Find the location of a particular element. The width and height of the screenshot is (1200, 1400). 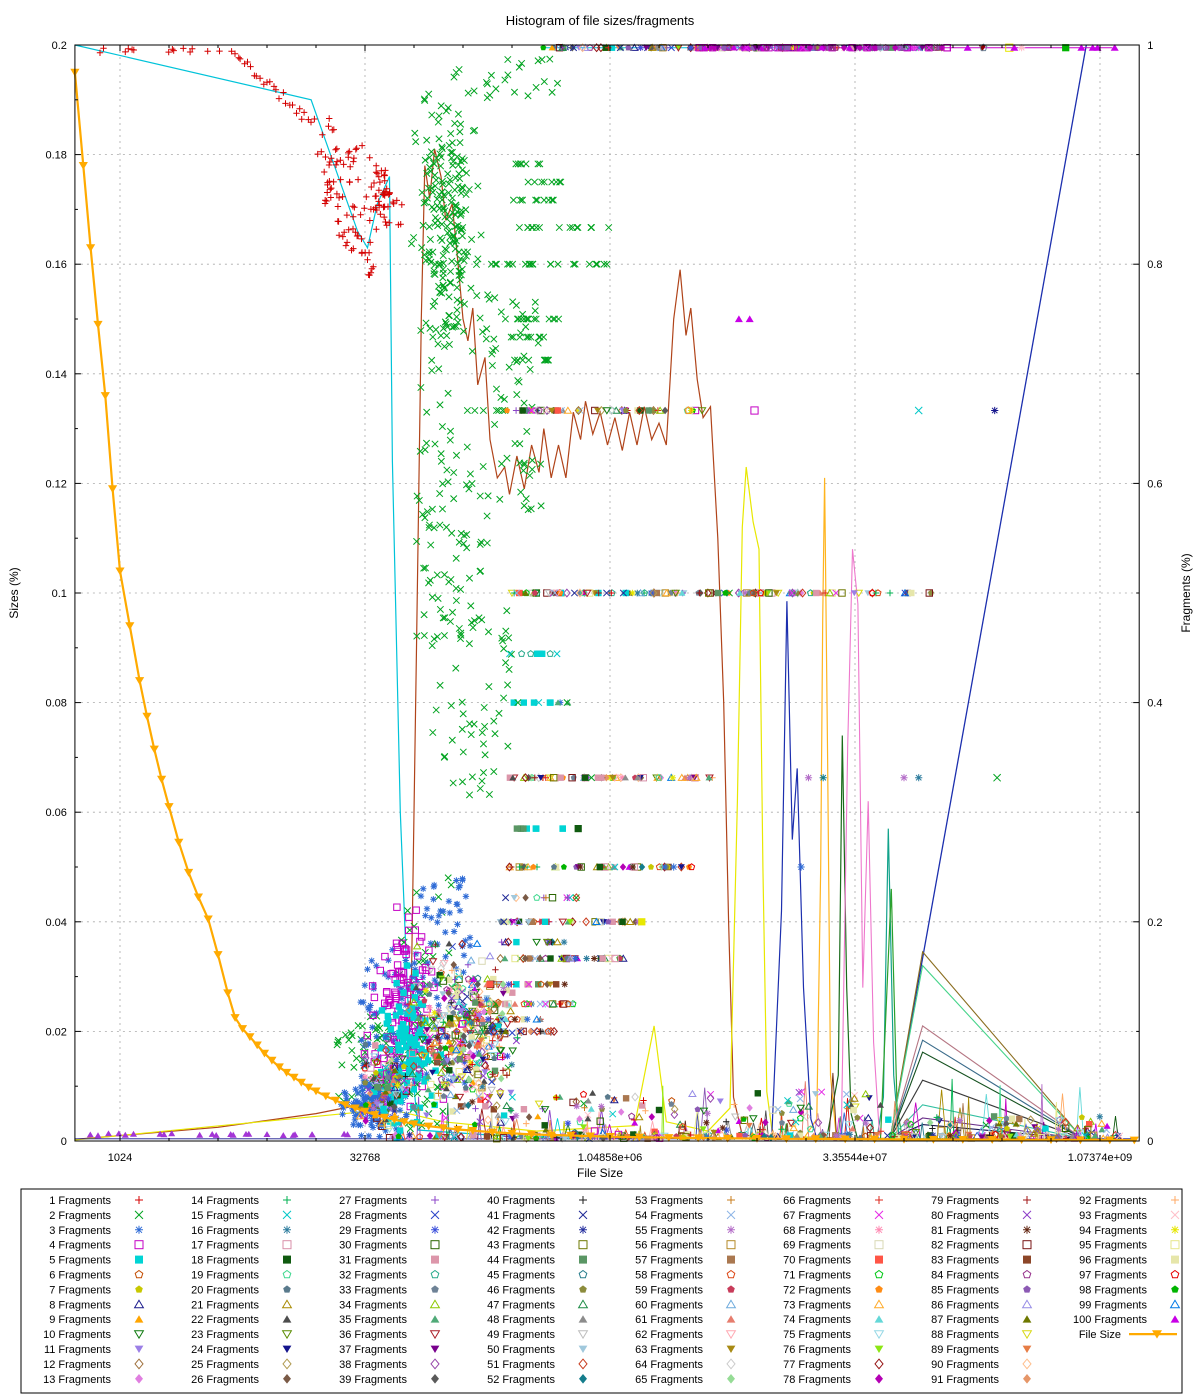

svg-text: 33 Fragments is located at coordinates (373, 1290).